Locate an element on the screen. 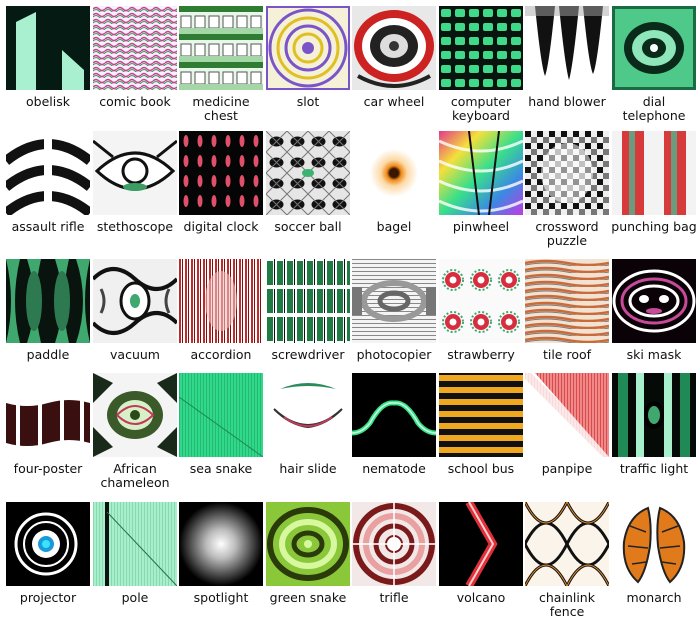 The image size is (700, 625). computer-keyboard-pattern is located at coordinates (481, 48).